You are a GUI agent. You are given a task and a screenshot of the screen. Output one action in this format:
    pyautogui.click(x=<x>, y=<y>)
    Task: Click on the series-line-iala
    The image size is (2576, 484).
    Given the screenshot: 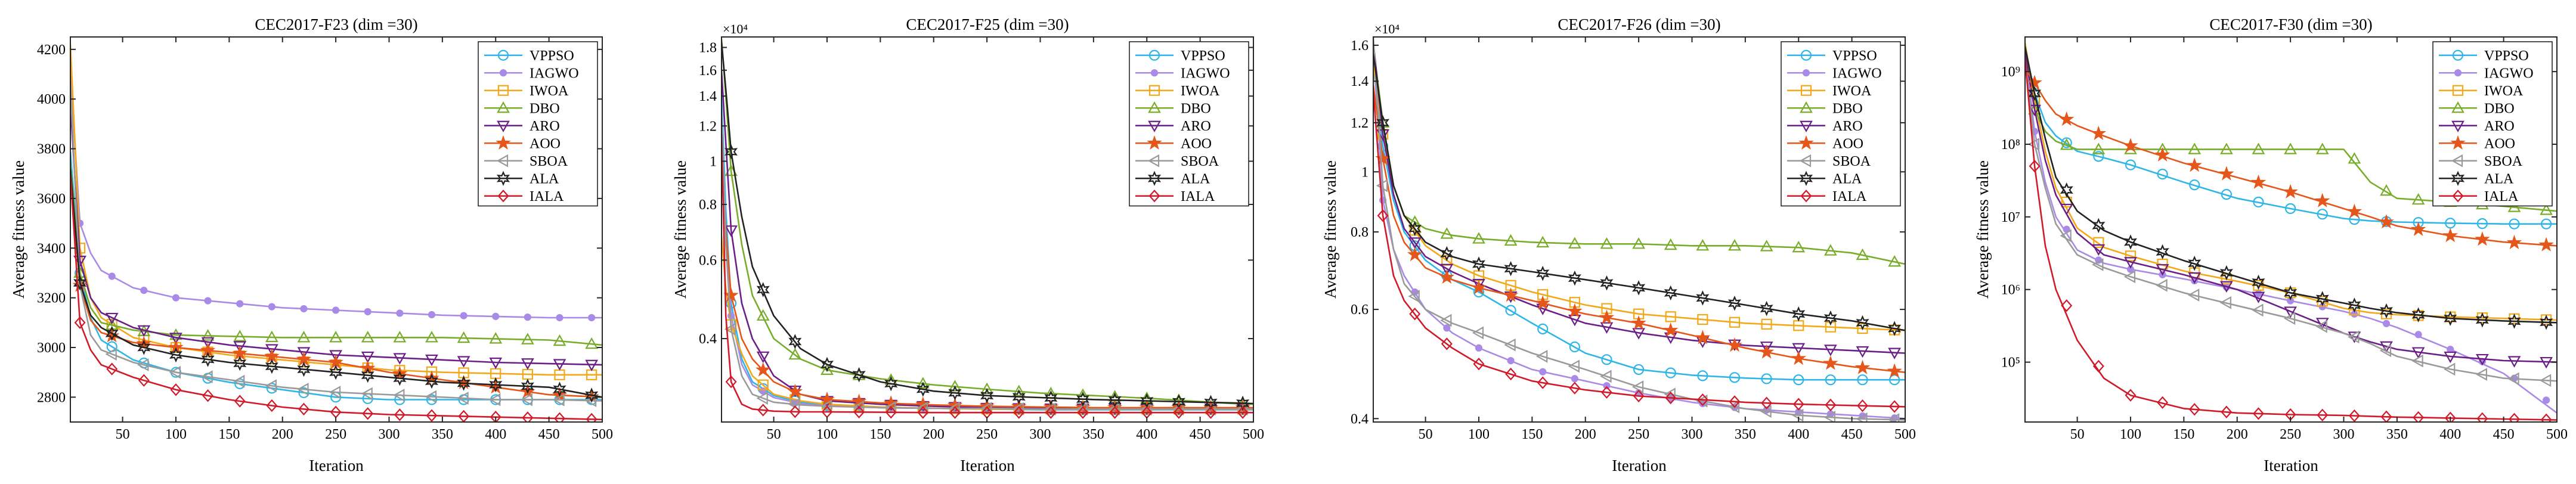 What is the action you would take?
    pyautogui.click(x=336, y=297)
    